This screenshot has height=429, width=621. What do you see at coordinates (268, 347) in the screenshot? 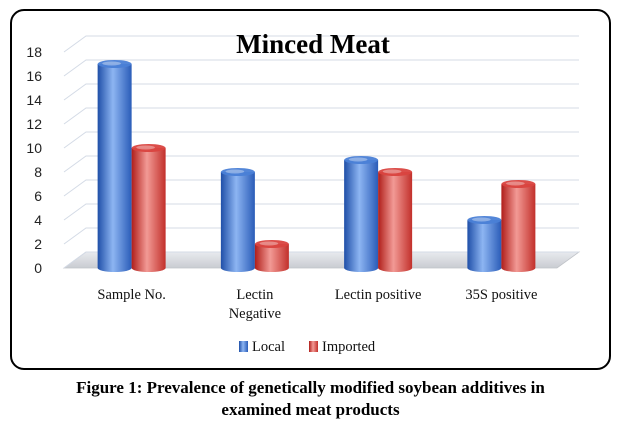
I see `legend-label-local: Local` at bounding box center [268, 347].